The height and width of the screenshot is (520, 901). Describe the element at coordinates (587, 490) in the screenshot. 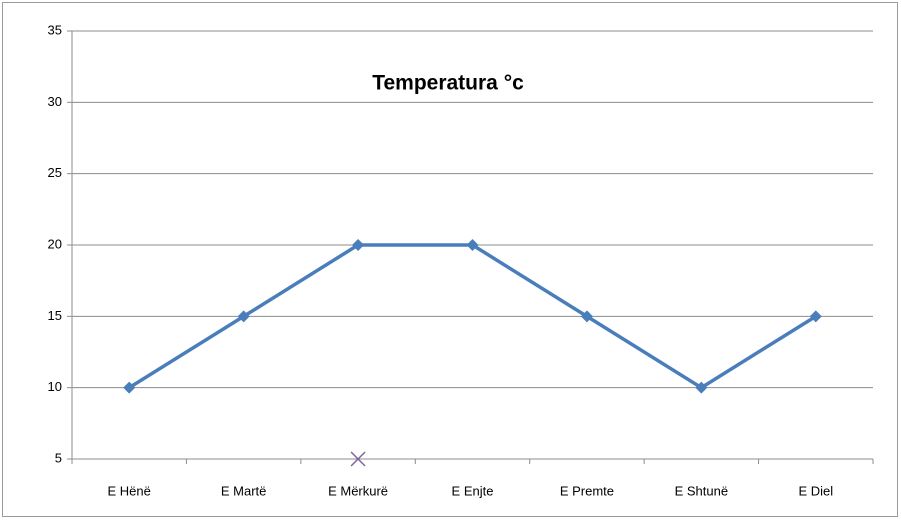

I see `x-tick-label: E Premte` at that location.